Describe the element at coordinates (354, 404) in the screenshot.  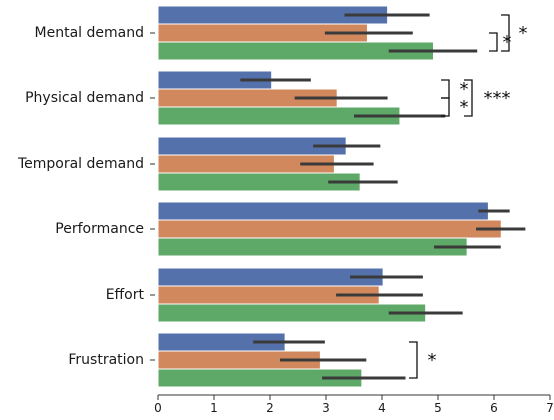
I see `x-axis: 0 1 2 3 4 5 6 7` at that location.